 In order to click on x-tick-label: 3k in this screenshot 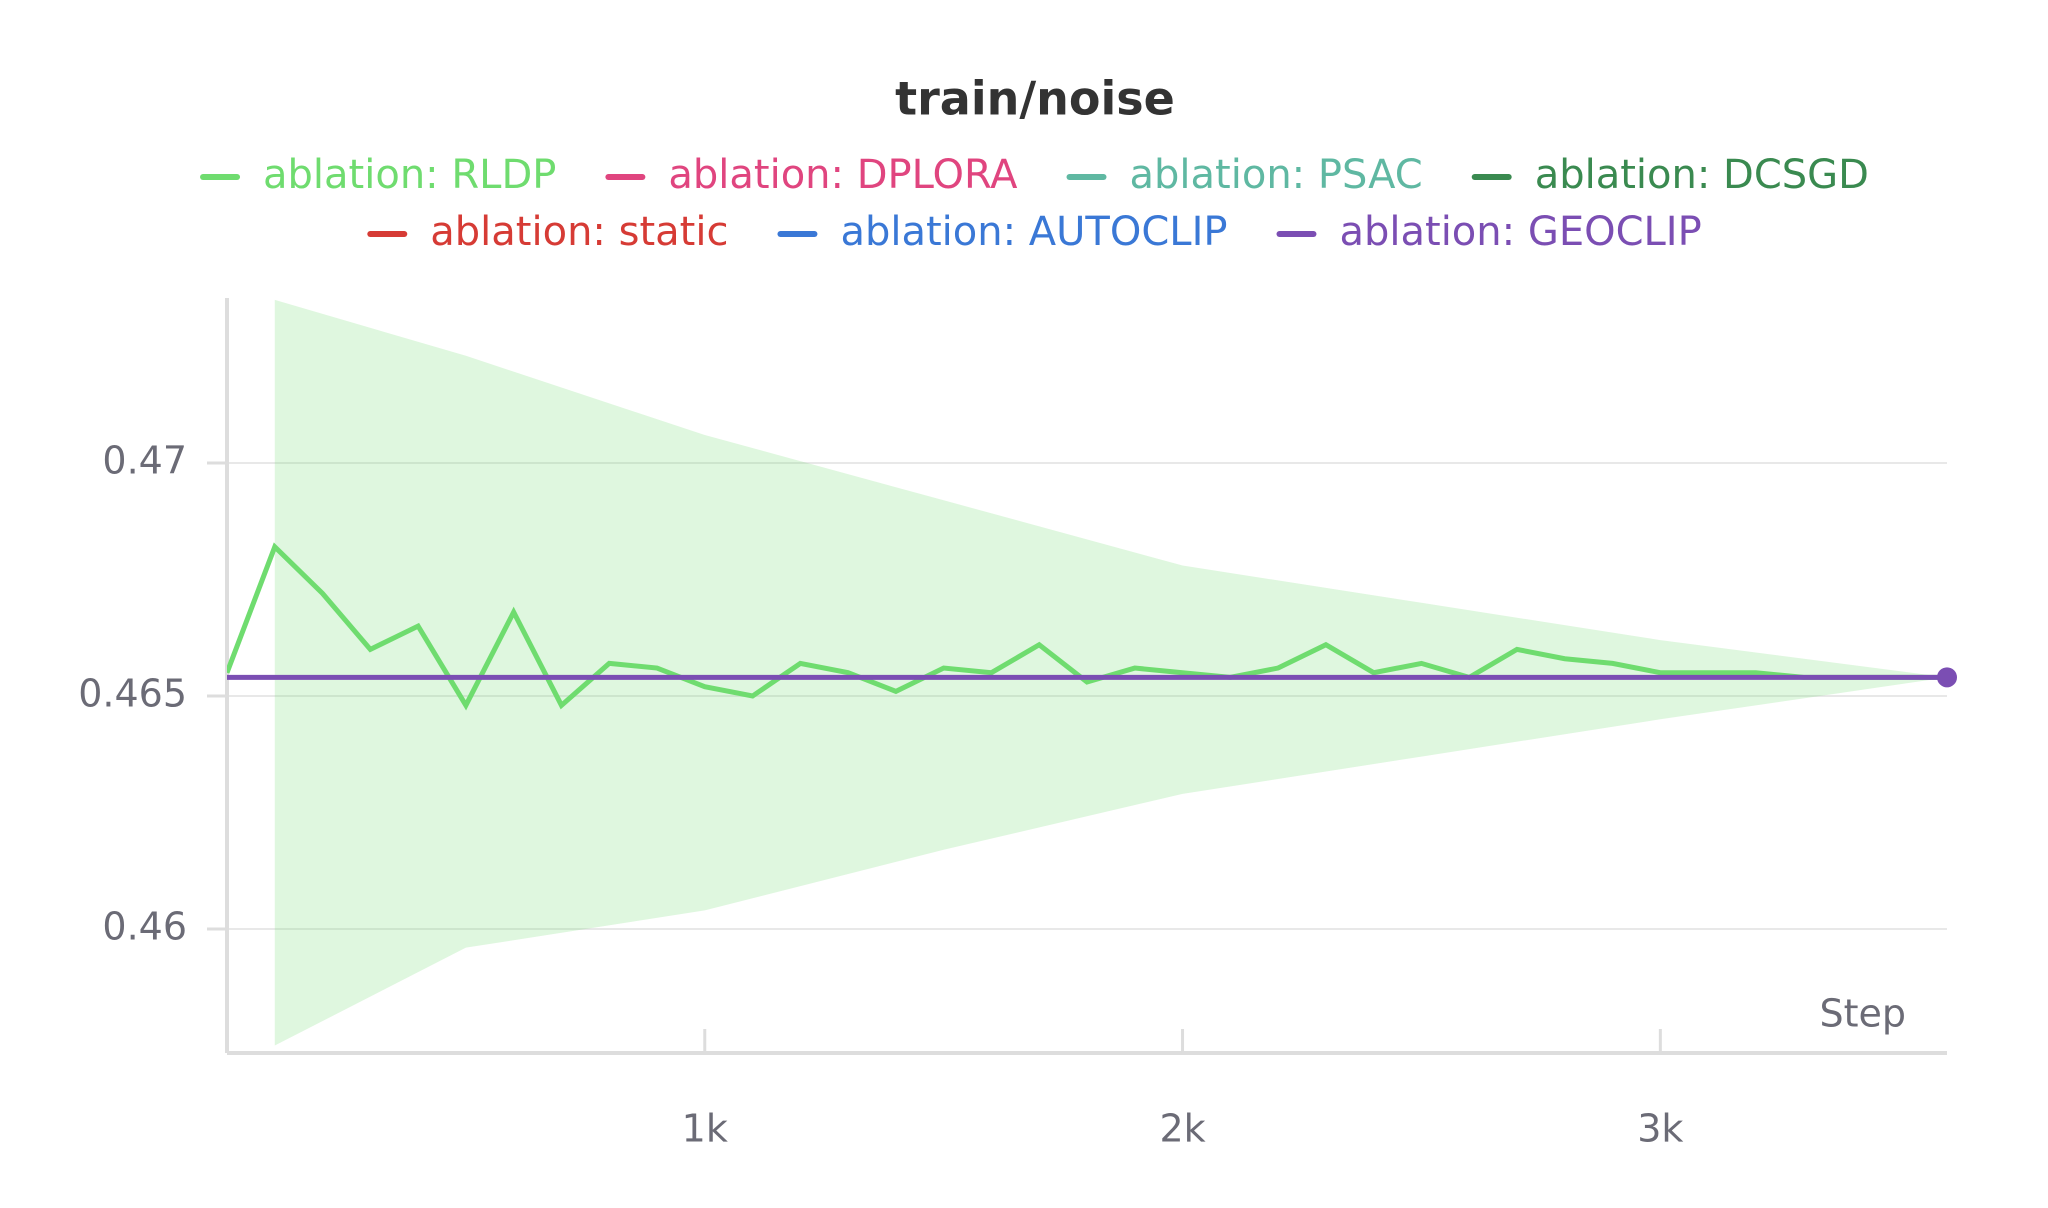, I will do `click(1660, 1129)`.